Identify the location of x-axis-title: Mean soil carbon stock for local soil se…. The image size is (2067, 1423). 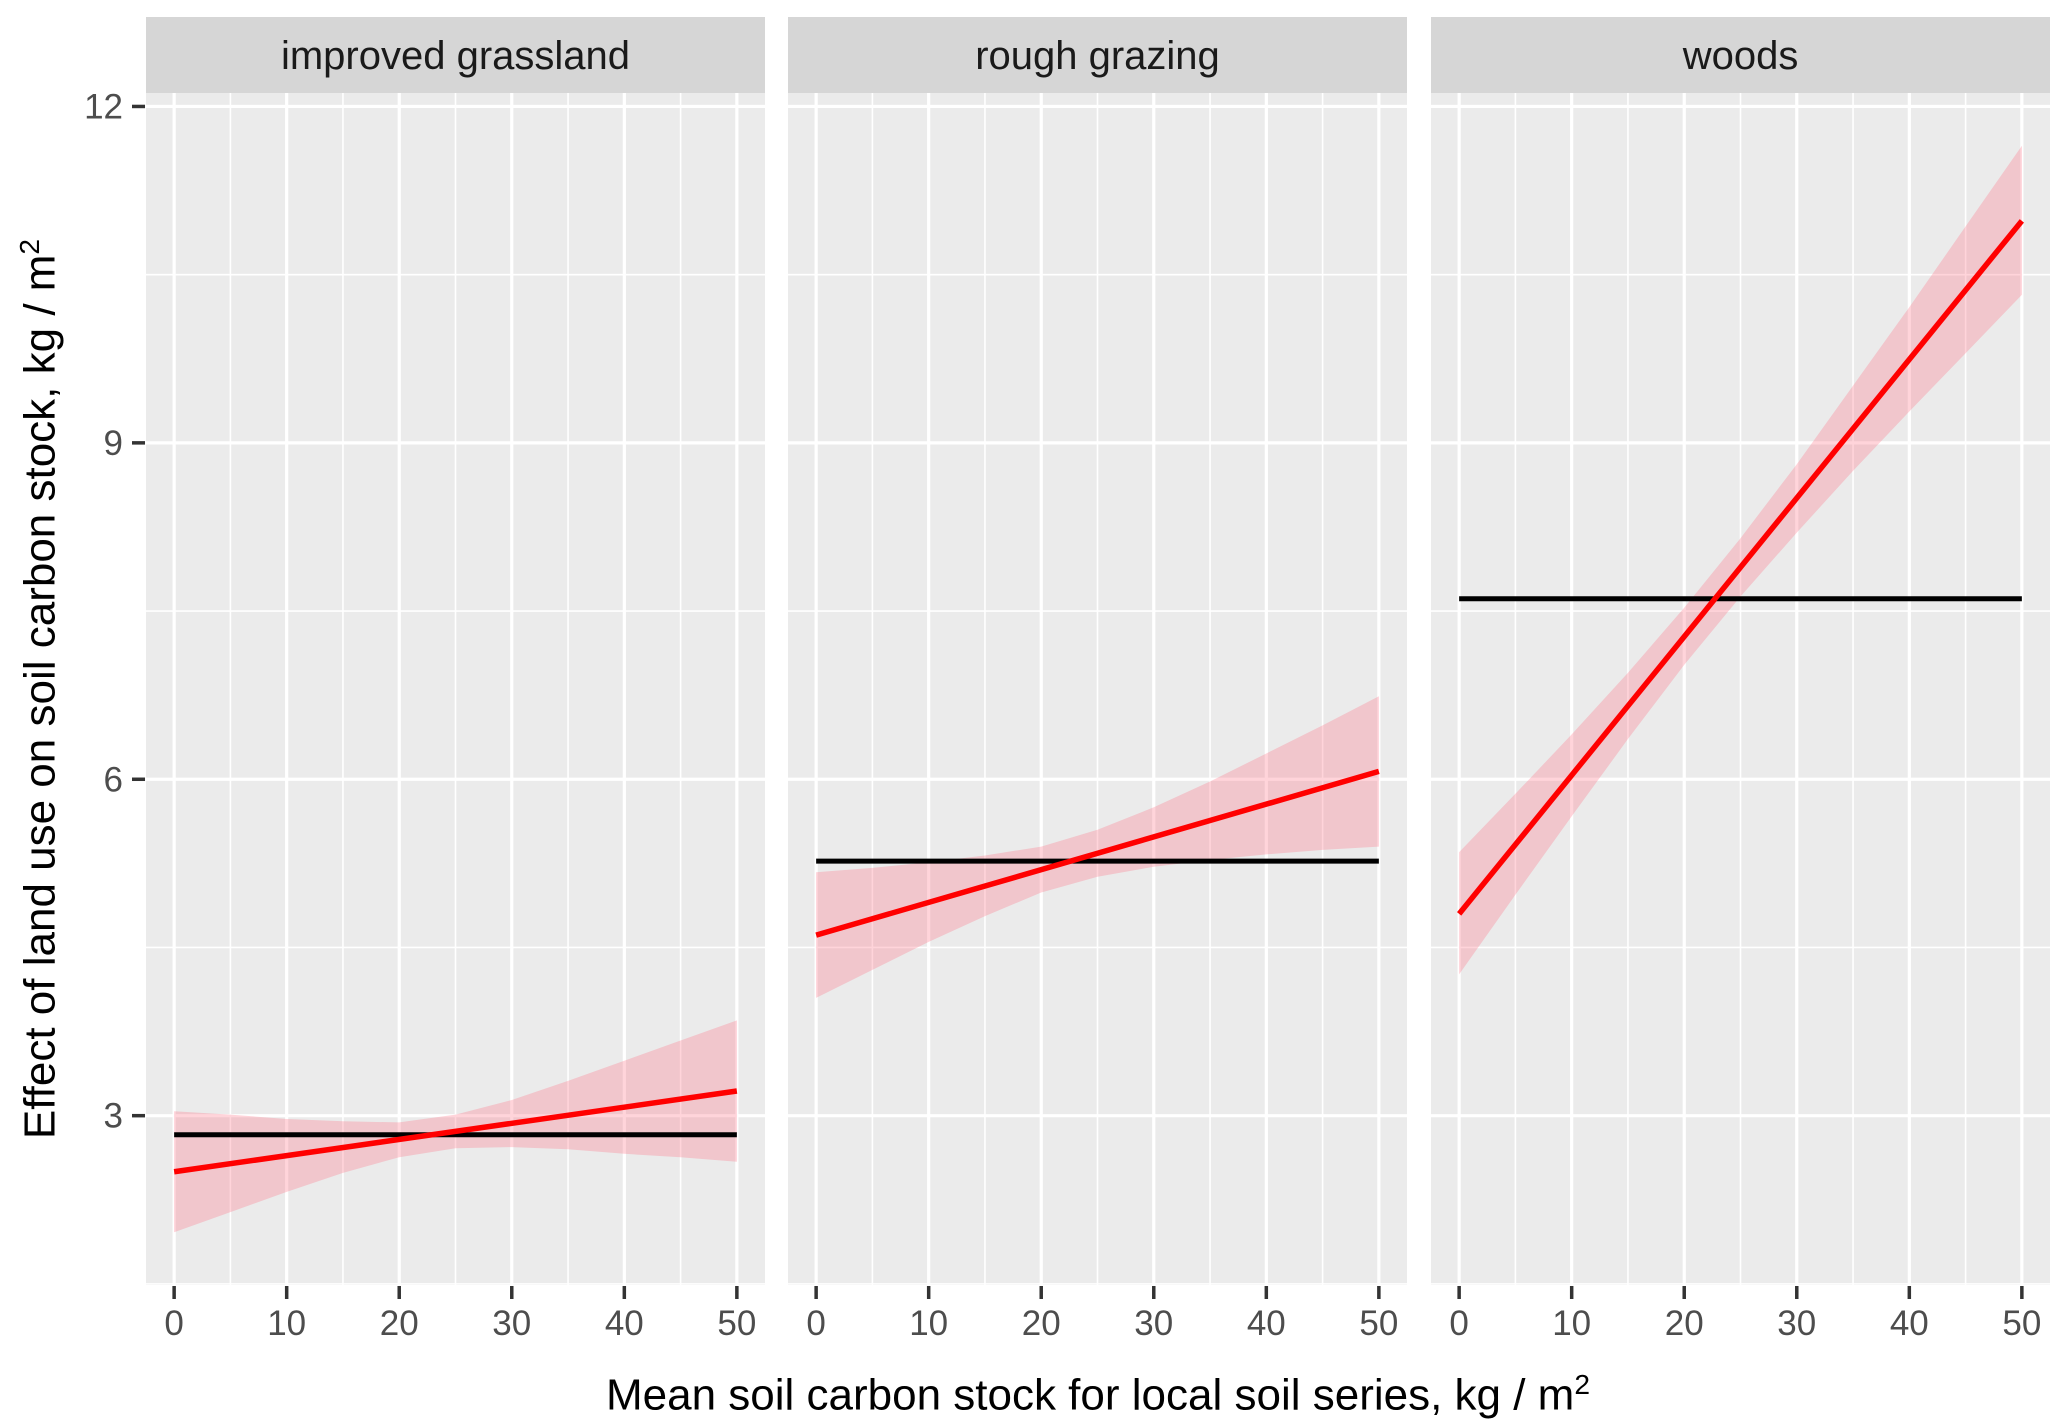
(1098, 1394).